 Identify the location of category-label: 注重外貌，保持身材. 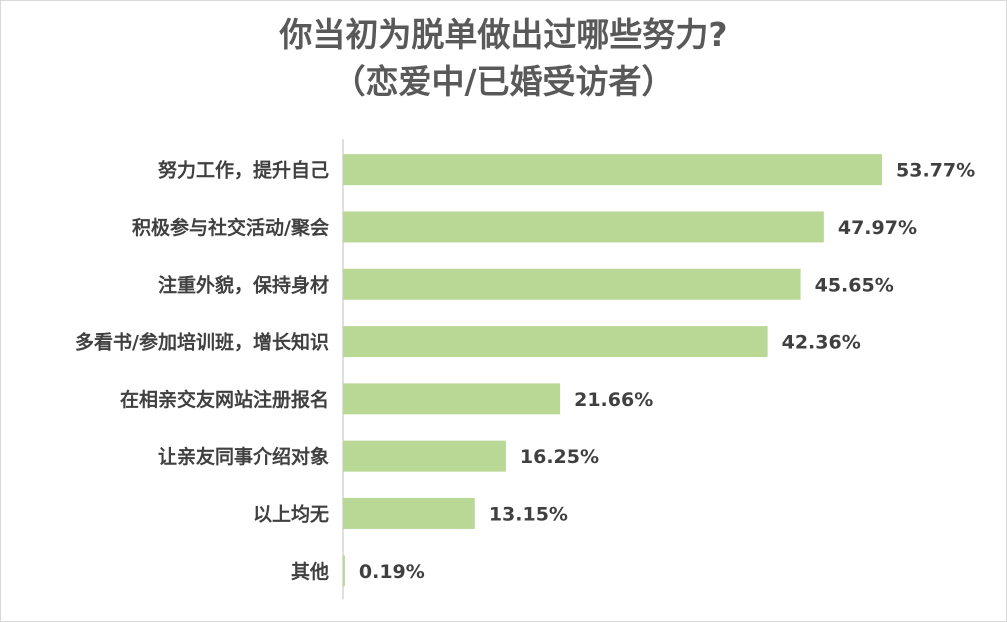
(243, 284).